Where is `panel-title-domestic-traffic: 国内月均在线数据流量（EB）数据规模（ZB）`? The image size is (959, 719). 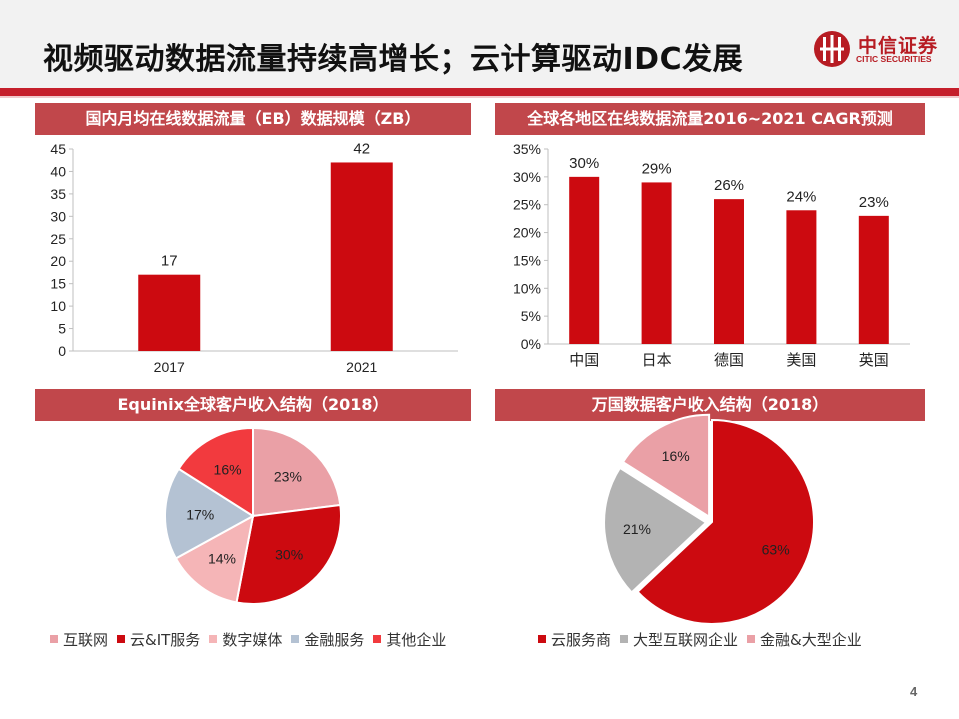
panel-title-domestic-traffic: 国内月均在线数据流量（EB）数据规模（ZB） is located at coordinates (253, 119).